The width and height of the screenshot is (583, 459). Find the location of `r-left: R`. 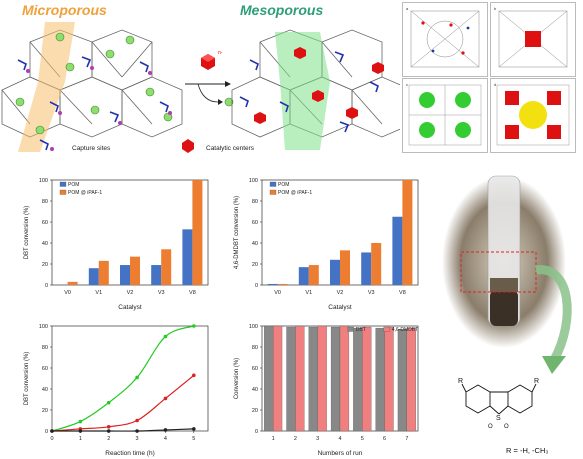

r-left: R is located at coordinates (460, 381).